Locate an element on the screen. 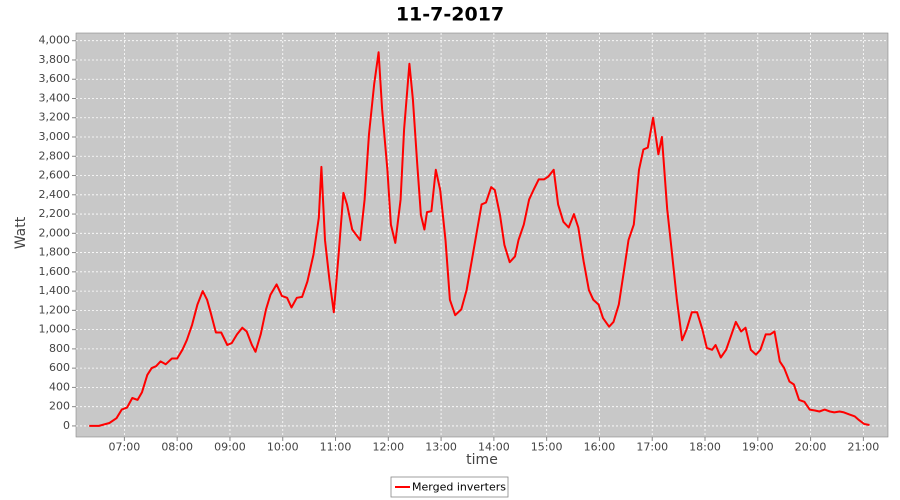  x-tick-label: 16:00 is located at coordinates (600, 447).